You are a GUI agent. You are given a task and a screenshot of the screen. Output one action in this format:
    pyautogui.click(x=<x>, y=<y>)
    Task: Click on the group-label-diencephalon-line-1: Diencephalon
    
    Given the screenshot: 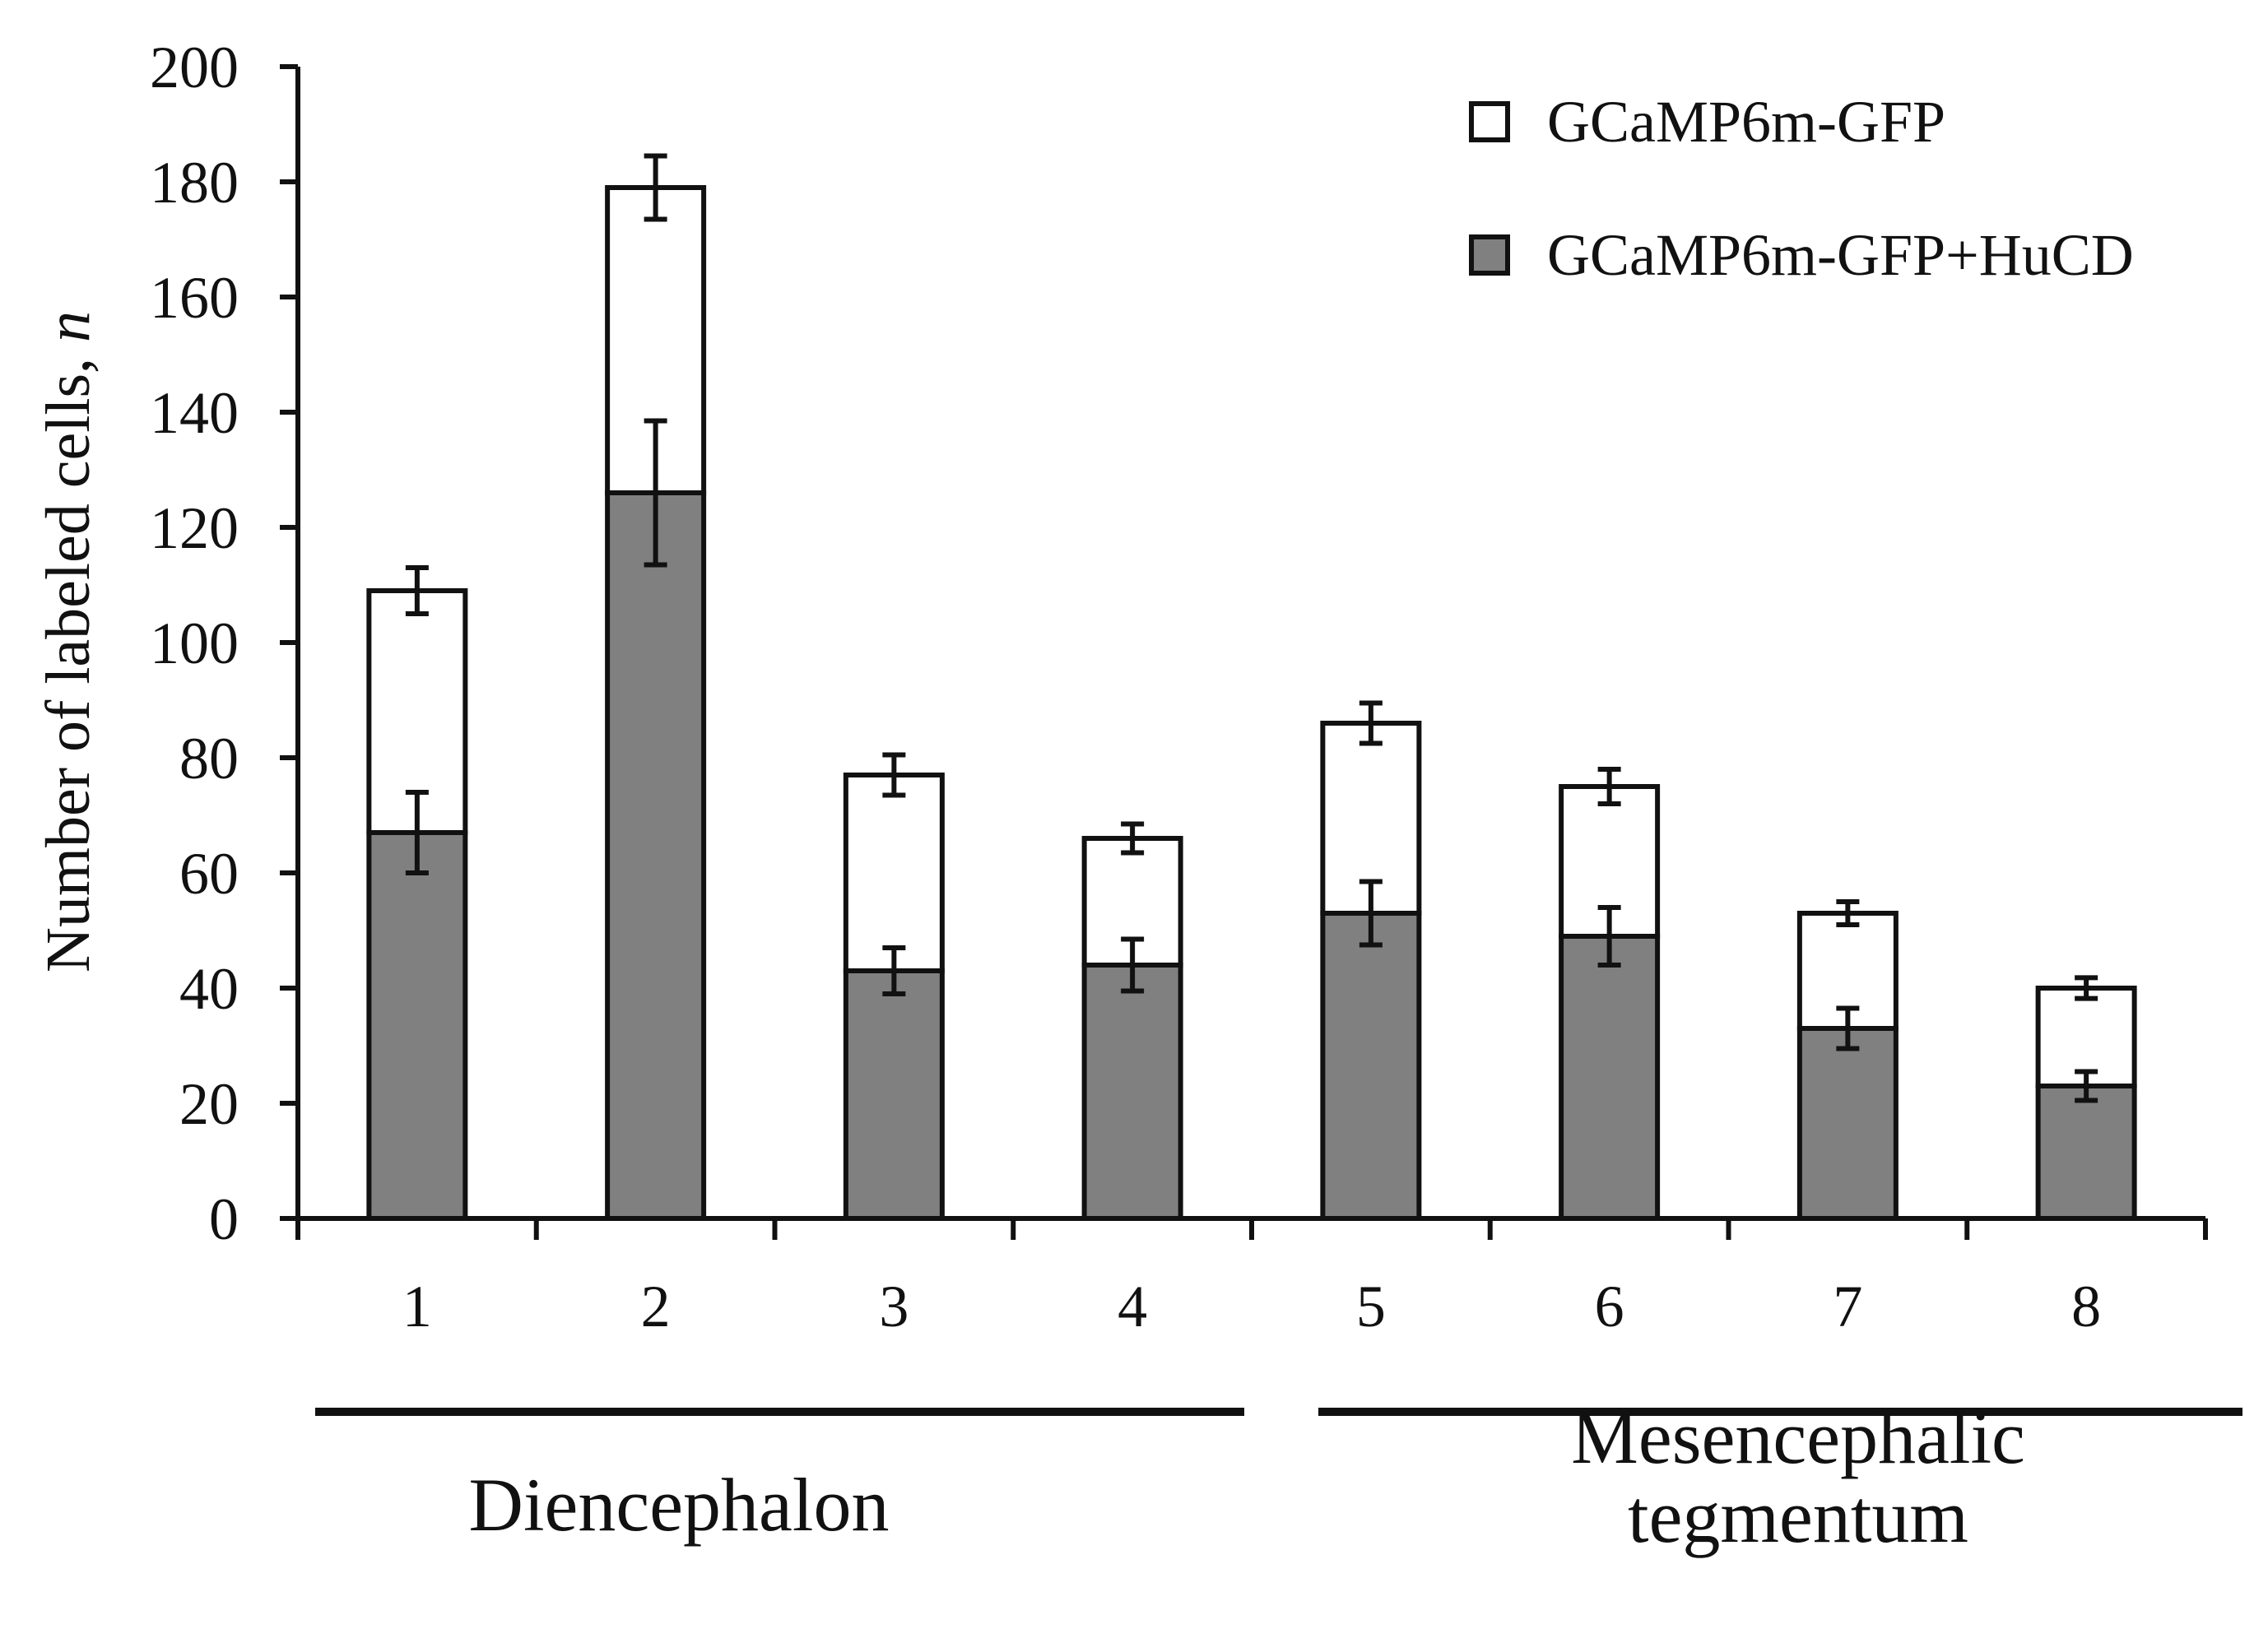 What is the action you would take?
    pyautogui.click(x=679, y=1505)
    